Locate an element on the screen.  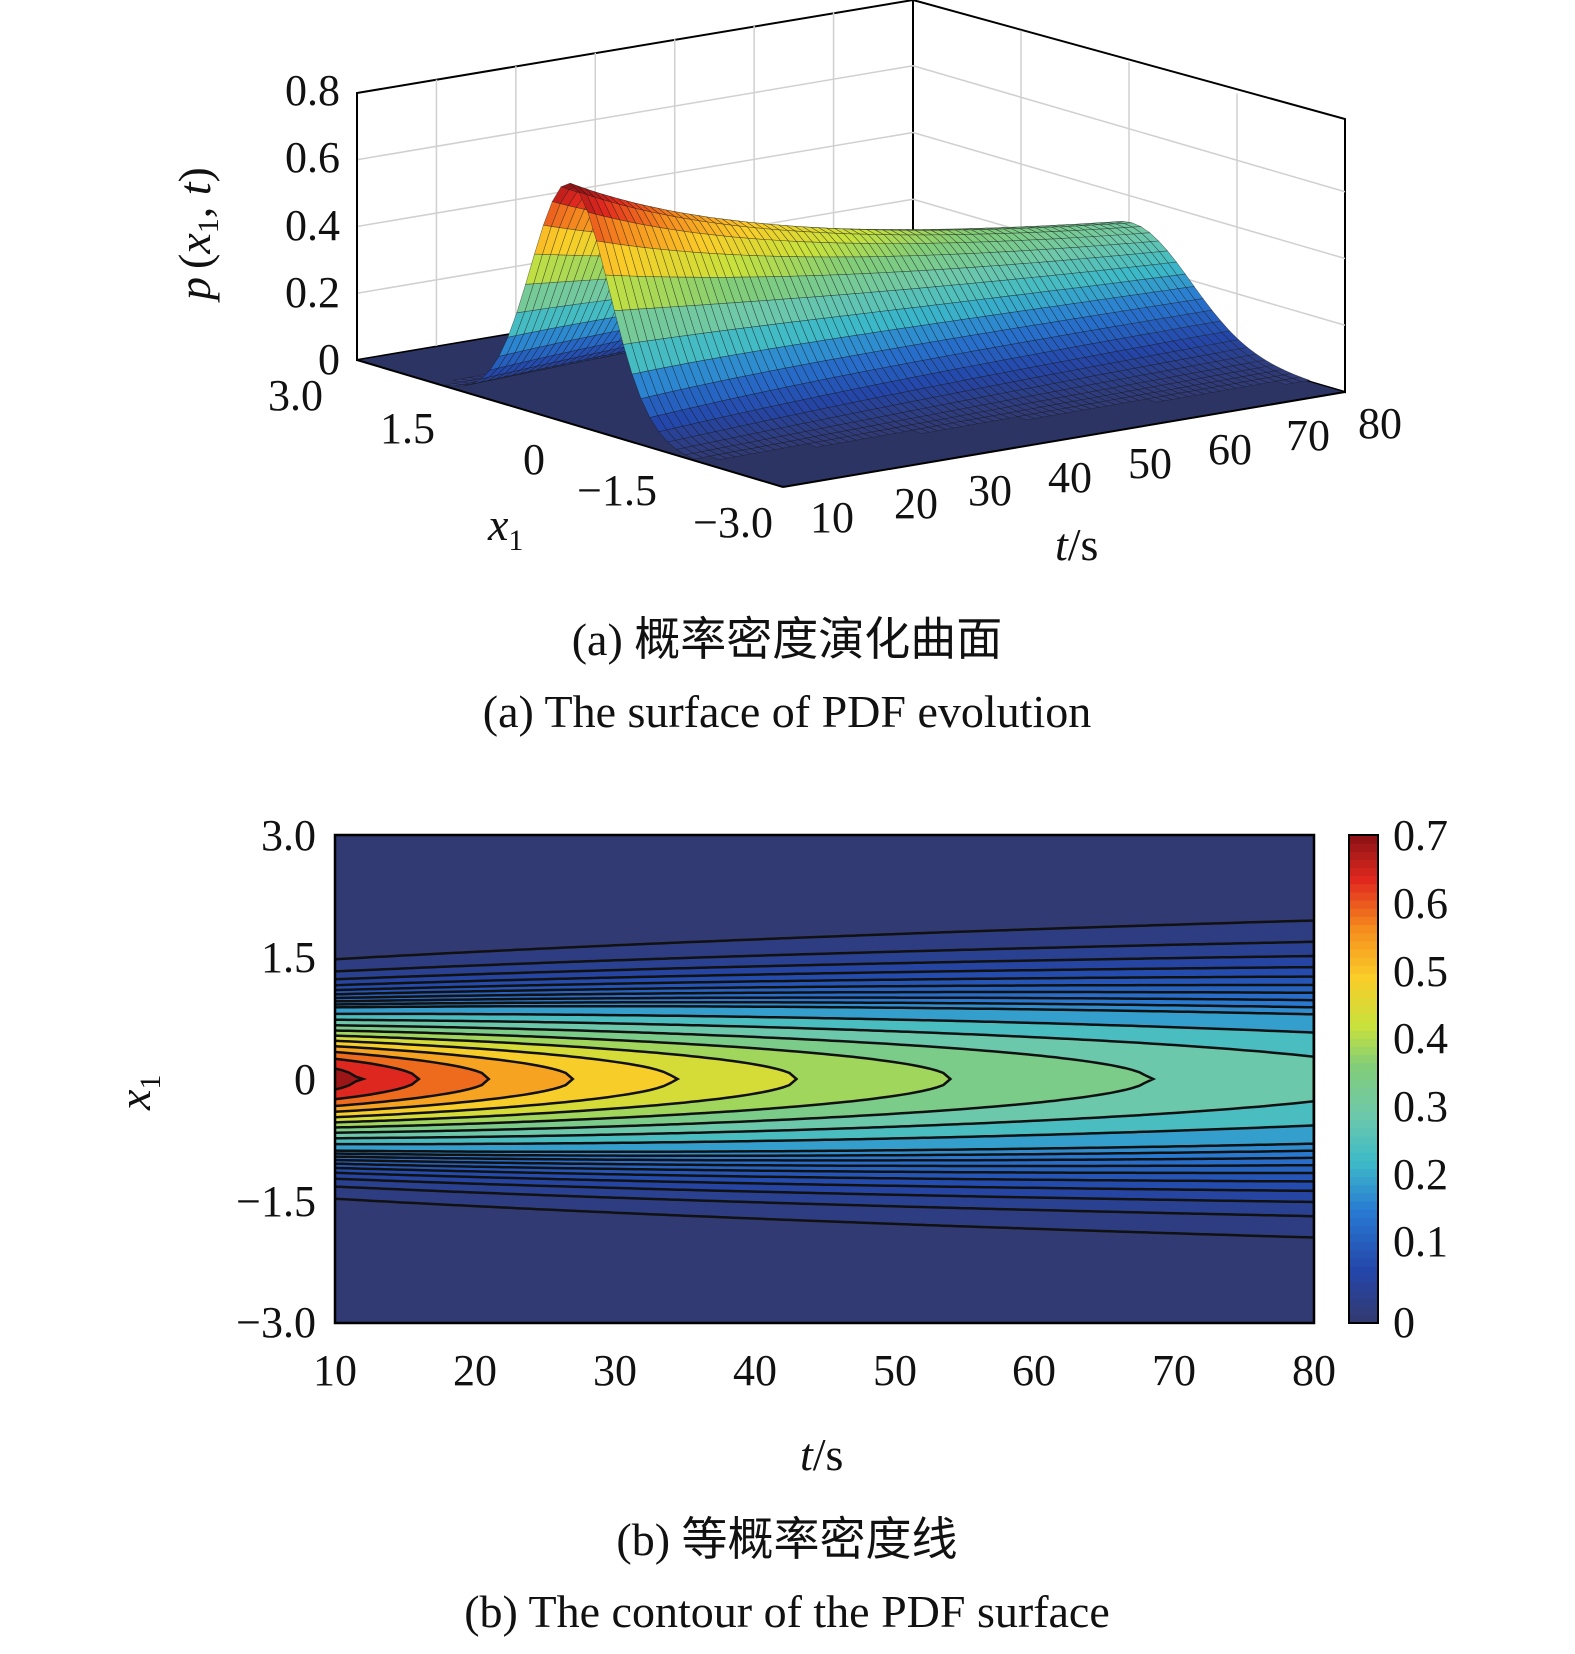
z-label-comma: , is located at coordinates (194, 206).